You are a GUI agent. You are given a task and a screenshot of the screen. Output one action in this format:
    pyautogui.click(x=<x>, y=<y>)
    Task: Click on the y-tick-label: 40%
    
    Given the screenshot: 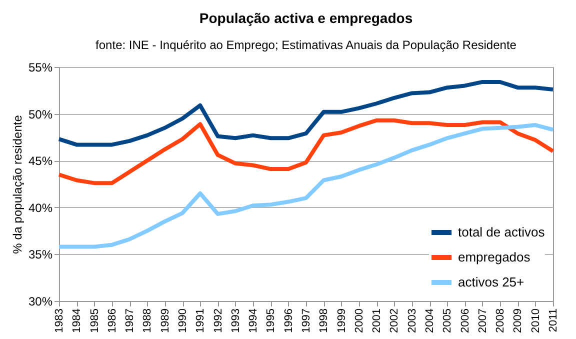 What is the action you would take?
    pyautogui.click(x=40, y=207)
    